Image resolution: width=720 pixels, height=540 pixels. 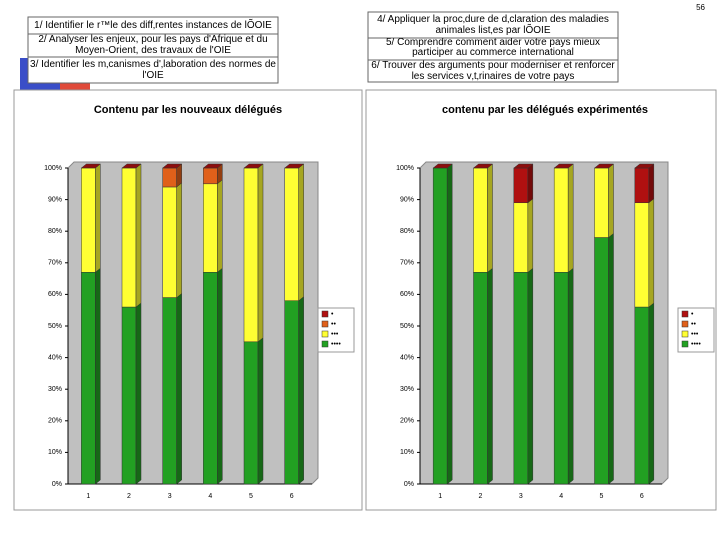 I want to click on legend-label: ••••, so click(x=336, y=344).